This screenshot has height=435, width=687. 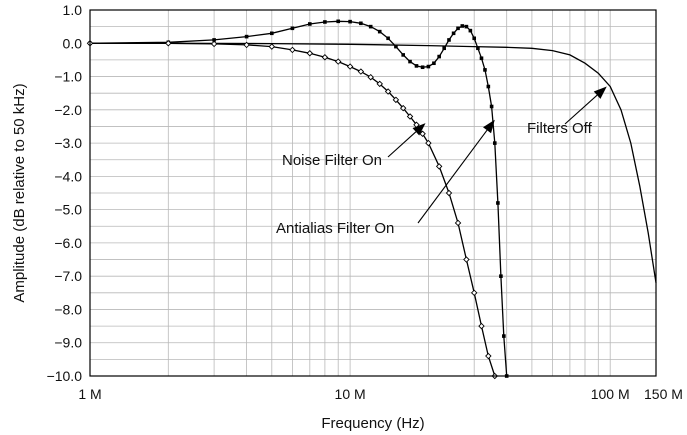 I want to click on y-tick-label: −1.0, so click(x=68, y=77).